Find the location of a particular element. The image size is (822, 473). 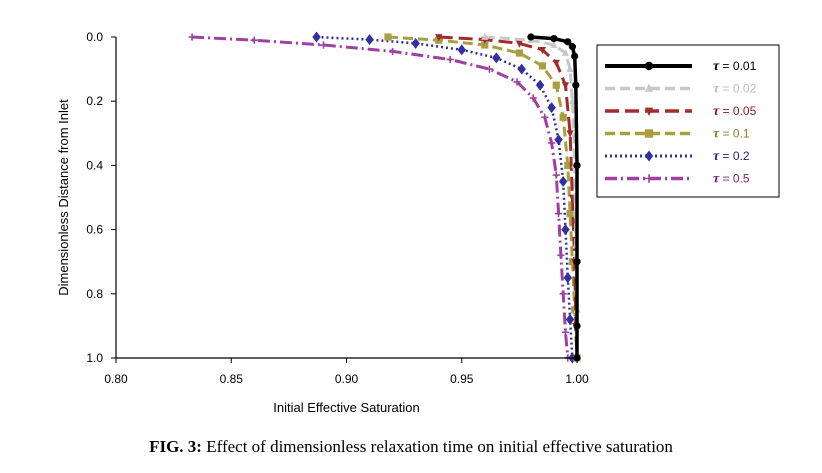

x-axis-title: Initial Effective Saturation is located at coordinates (346, 407).